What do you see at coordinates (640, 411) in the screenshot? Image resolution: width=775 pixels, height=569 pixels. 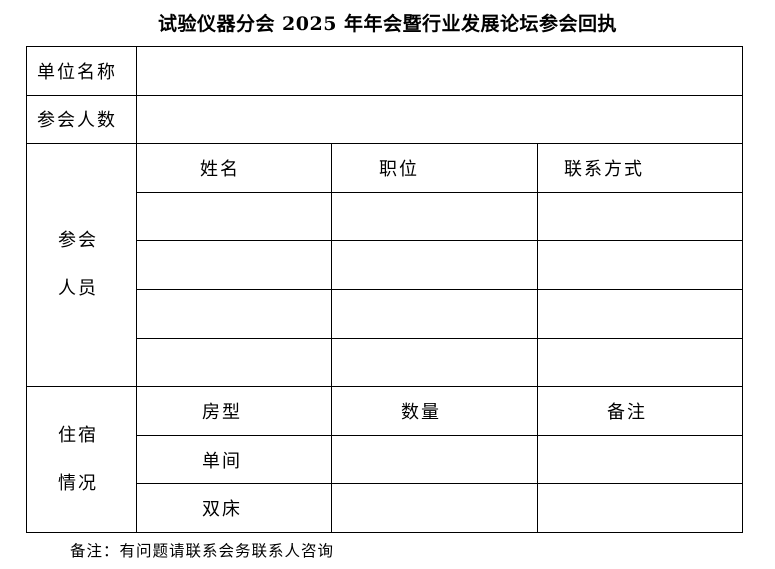 I see `header-remarks: 备注` at bounding box center [640, 411].